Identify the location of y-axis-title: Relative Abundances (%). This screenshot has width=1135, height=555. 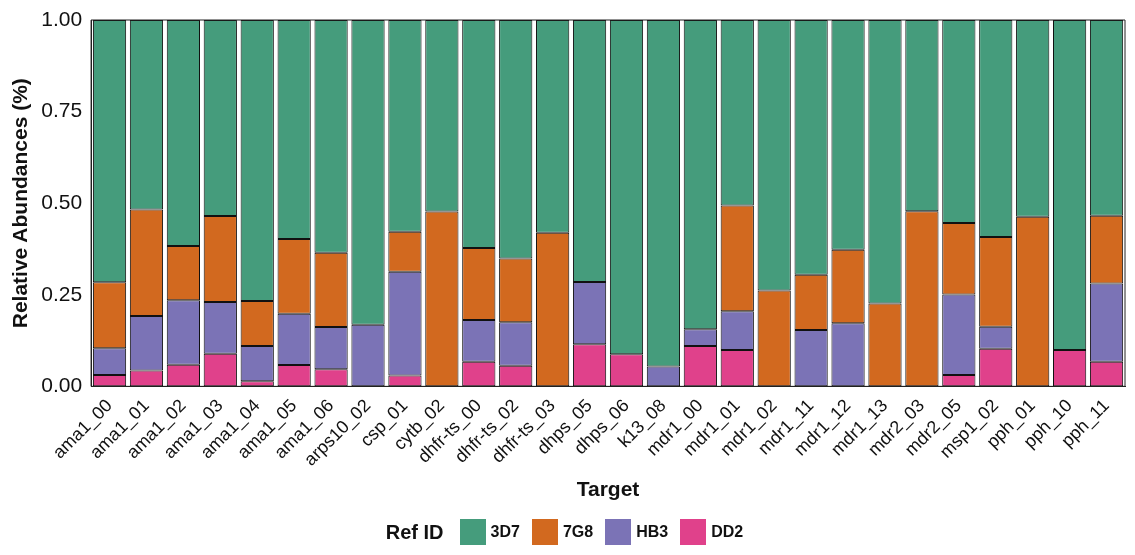
(20, 203).